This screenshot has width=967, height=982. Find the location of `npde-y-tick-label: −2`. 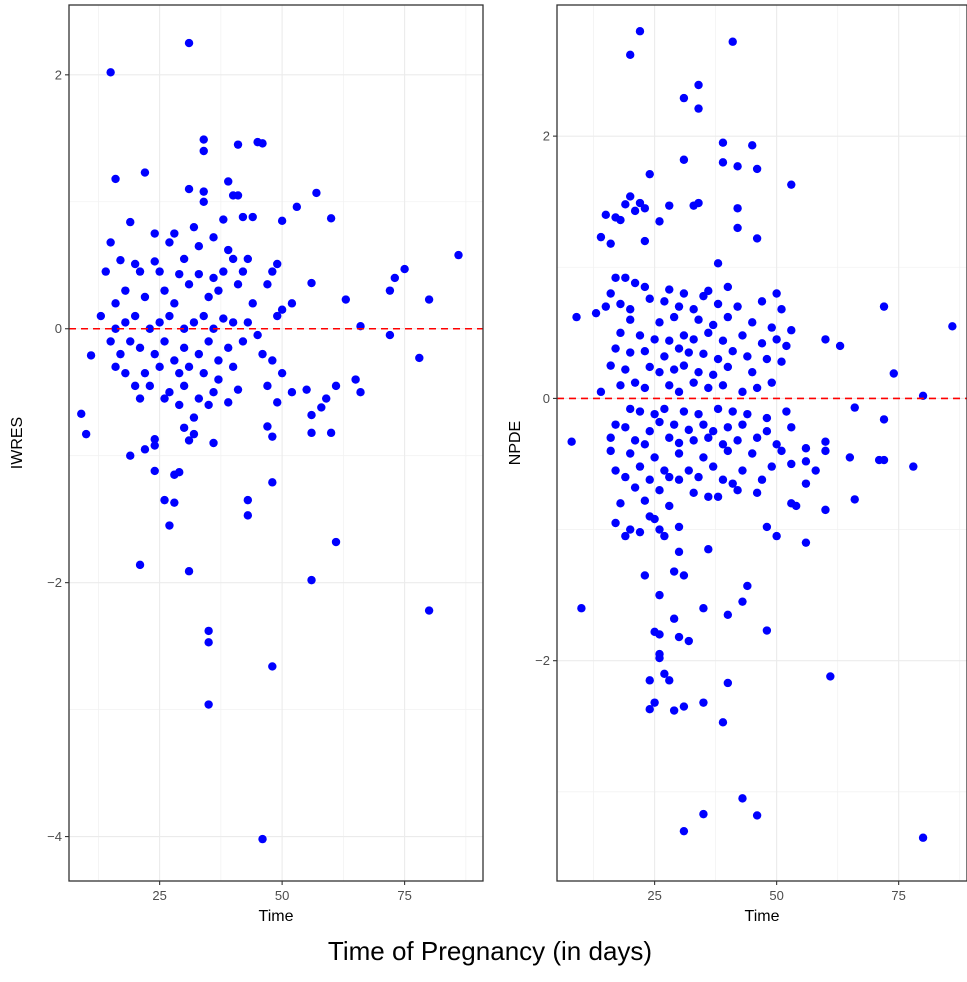

npde-y-tick-label: −2 is located at coordinates (542, 660).